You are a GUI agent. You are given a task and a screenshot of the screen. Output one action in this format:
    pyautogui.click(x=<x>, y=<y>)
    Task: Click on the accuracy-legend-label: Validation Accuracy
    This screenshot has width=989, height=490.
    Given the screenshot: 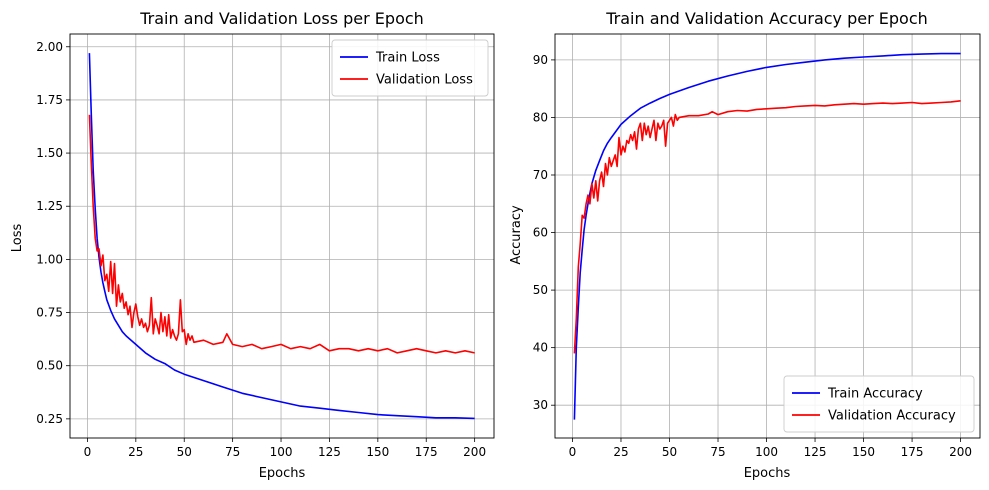 What is the action you would take?
    pyautogui.click(x=892, y=416)
    